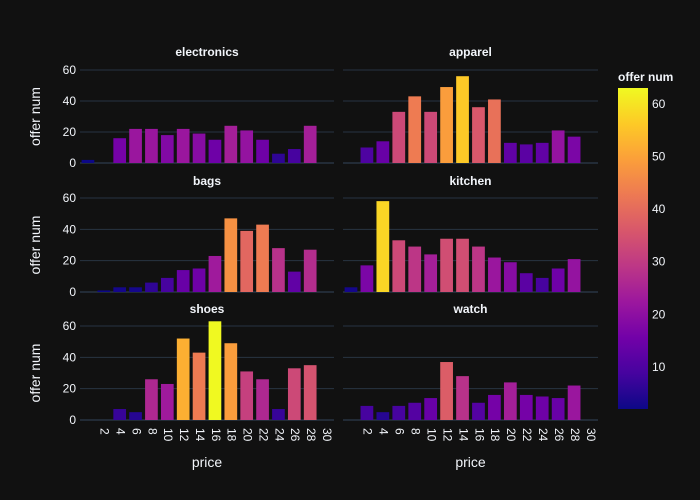  I want to click on colorbar-tick-label: 50, so click(659, 156).